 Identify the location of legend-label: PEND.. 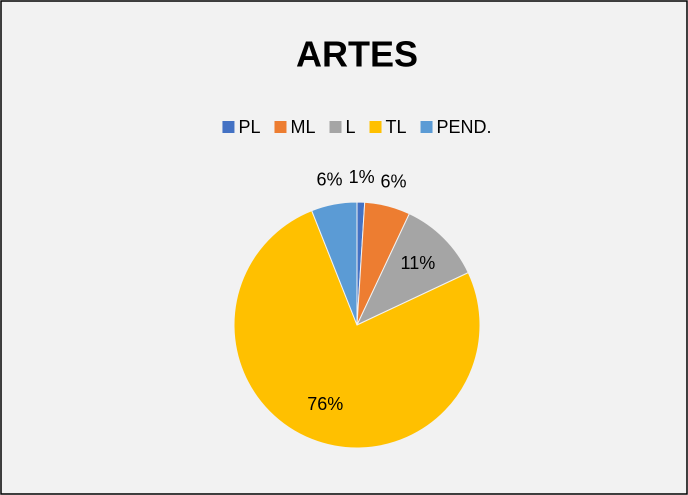
(464, 127).